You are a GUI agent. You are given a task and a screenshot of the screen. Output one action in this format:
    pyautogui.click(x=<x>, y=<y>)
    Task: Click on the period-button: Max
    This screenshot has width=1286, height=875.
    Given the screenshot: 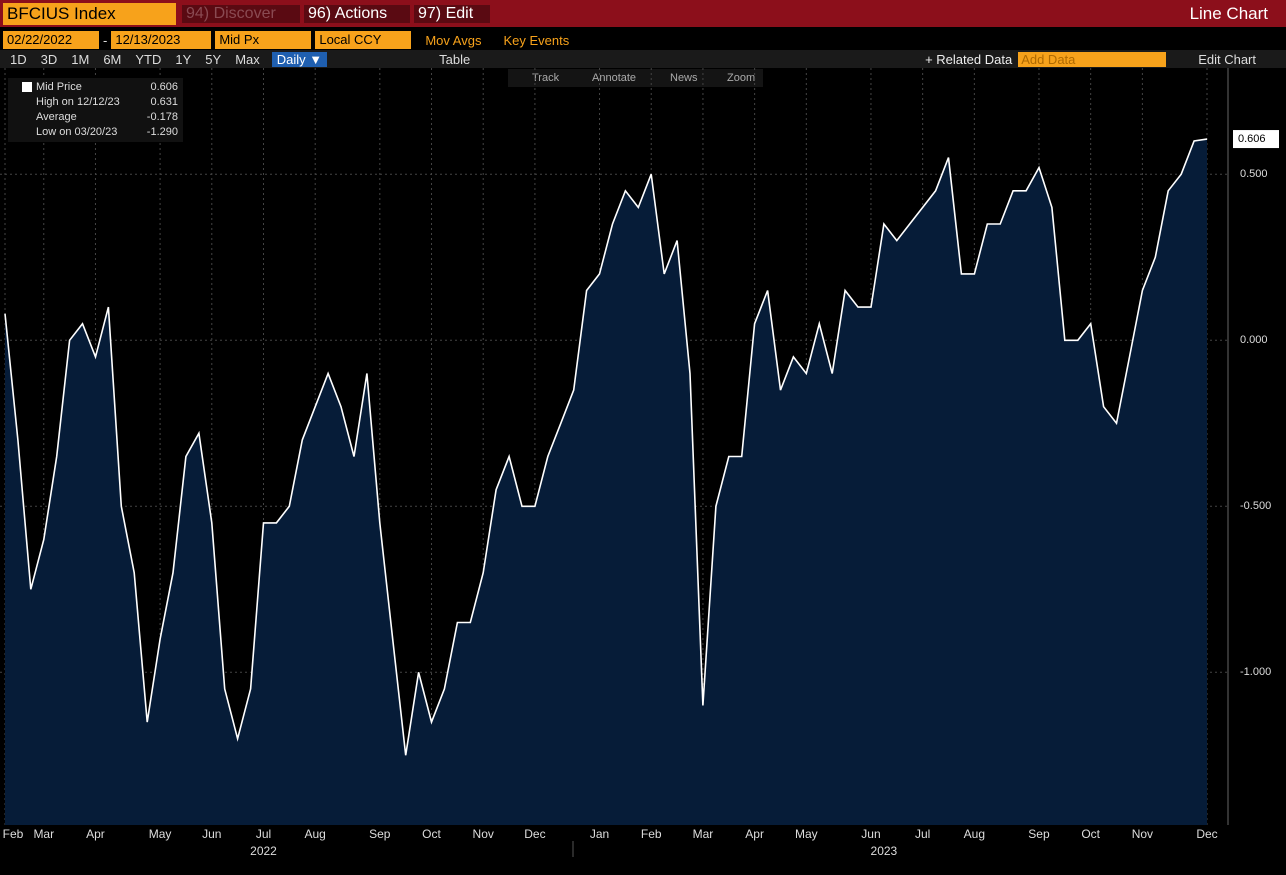 What is the action you would take?
    pyautogui.click(x=247, y=59)
    